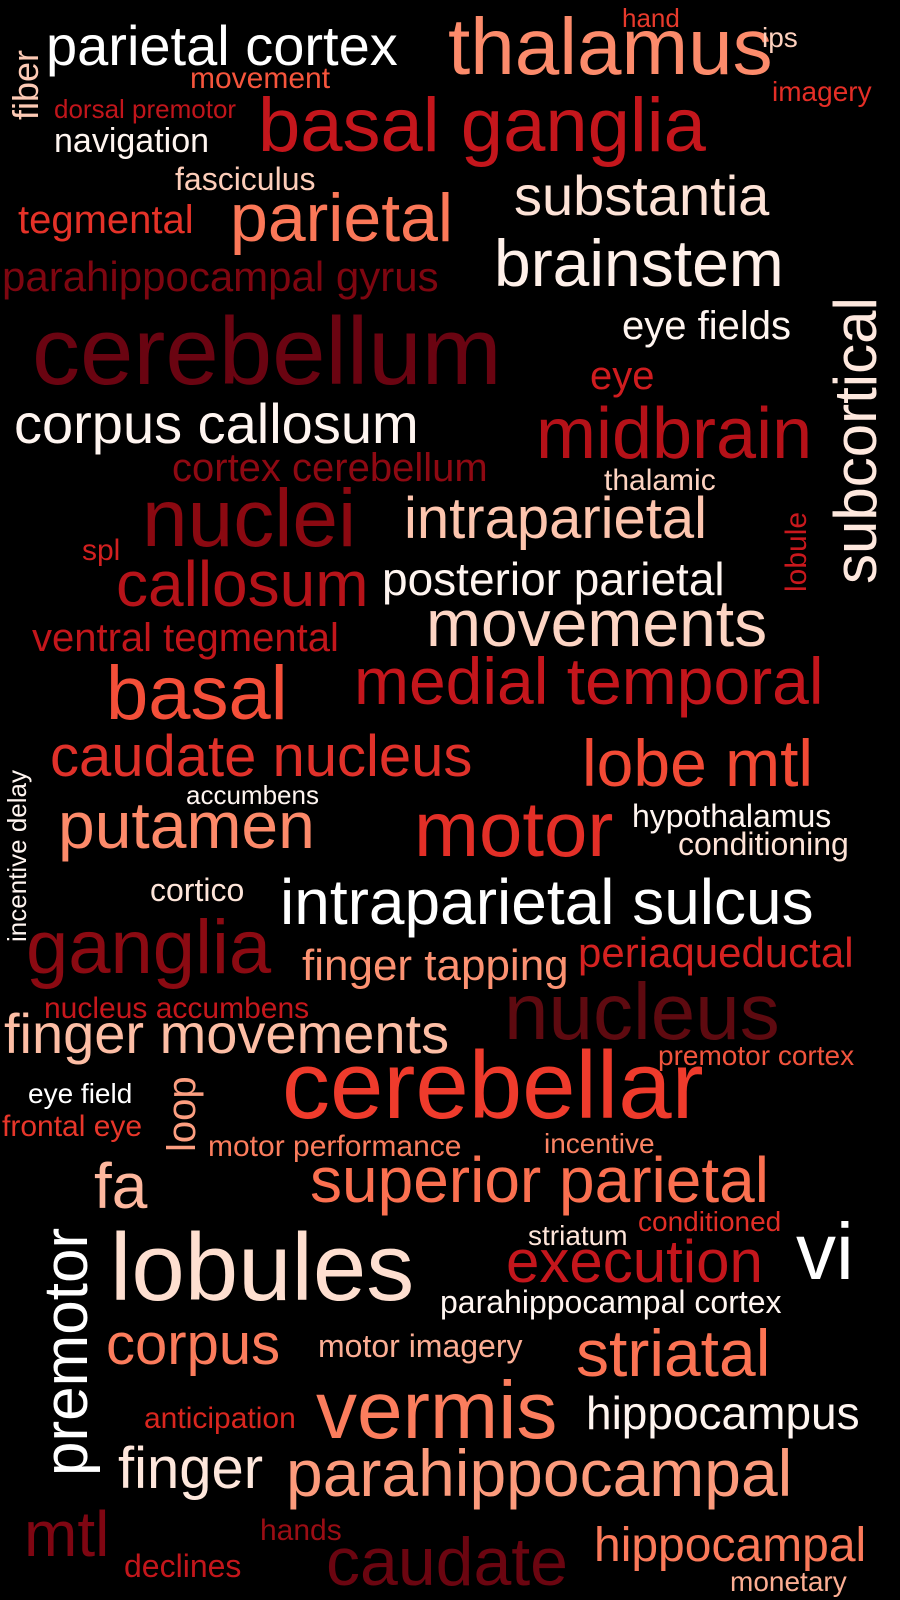  Describe the element at coordinates (220, 1418) in the screenshot. I see `word-anticipation: anticipation` at that location.